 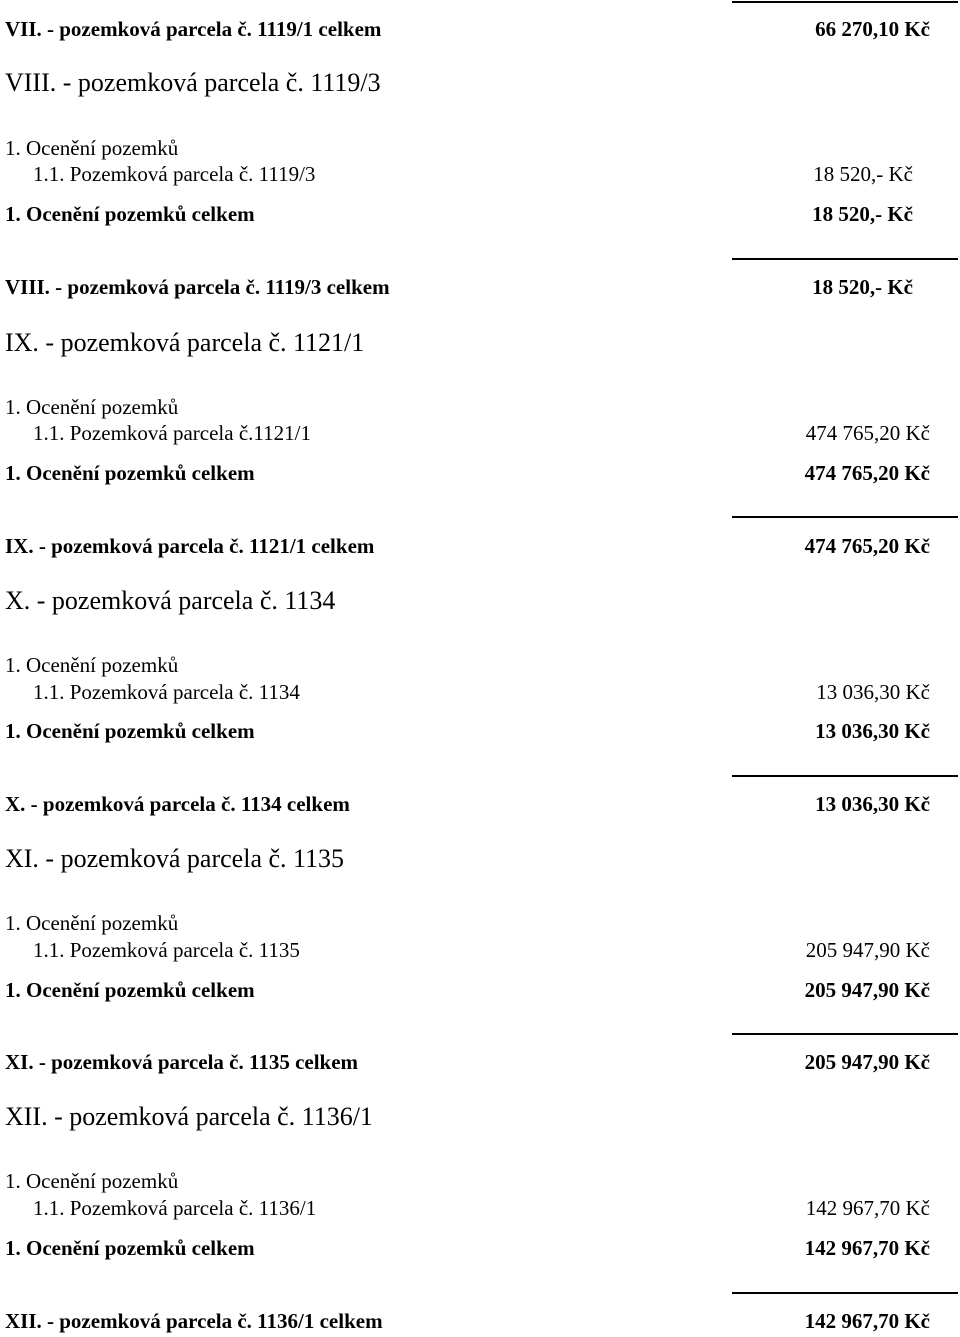 I want to click on parcel-total-amount: 18 520,- Kč, so click(x=862, y=287).